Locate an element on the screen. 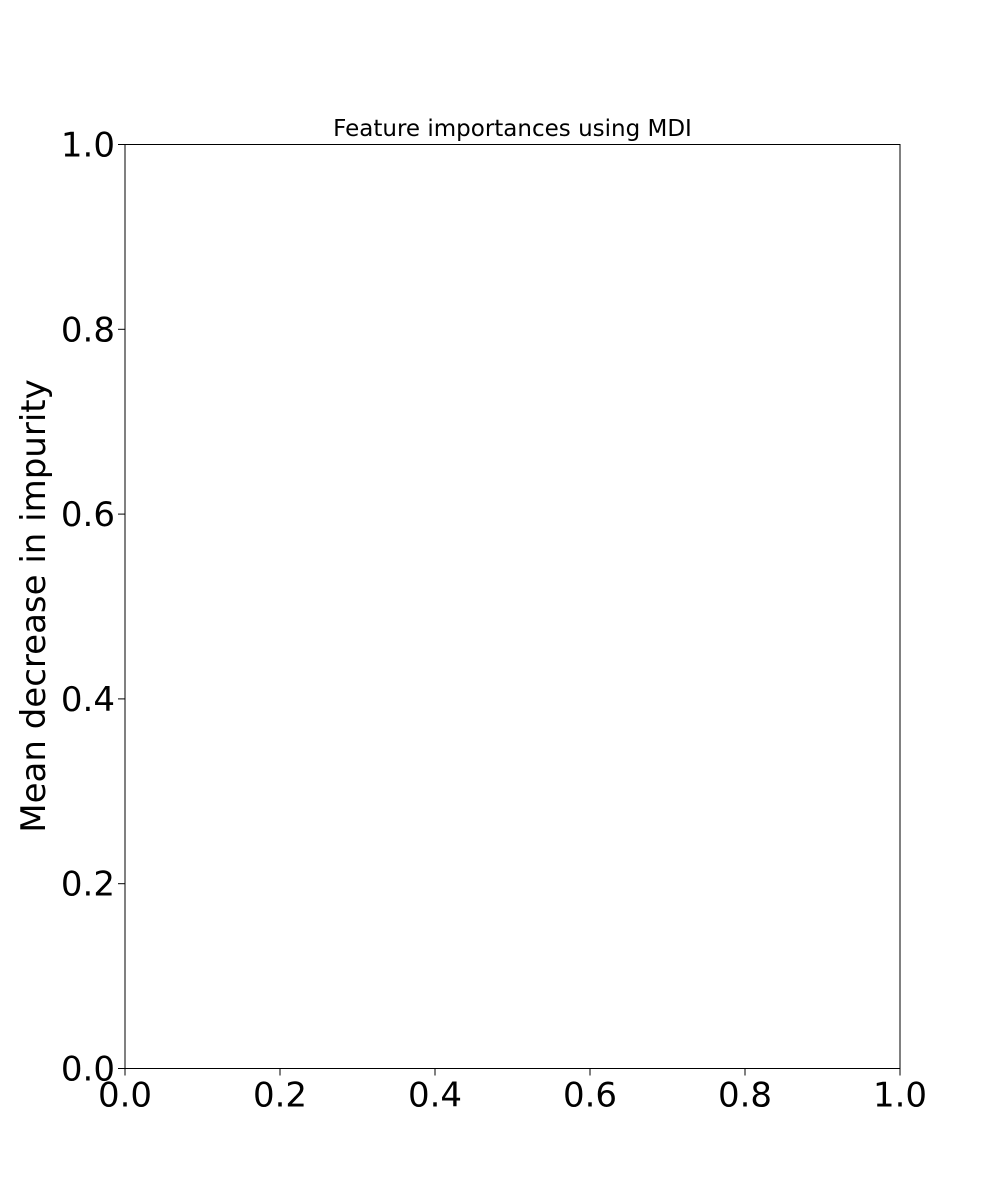  y-axis-label: Mean decrease in impurity is located at coordinates (34, 605).